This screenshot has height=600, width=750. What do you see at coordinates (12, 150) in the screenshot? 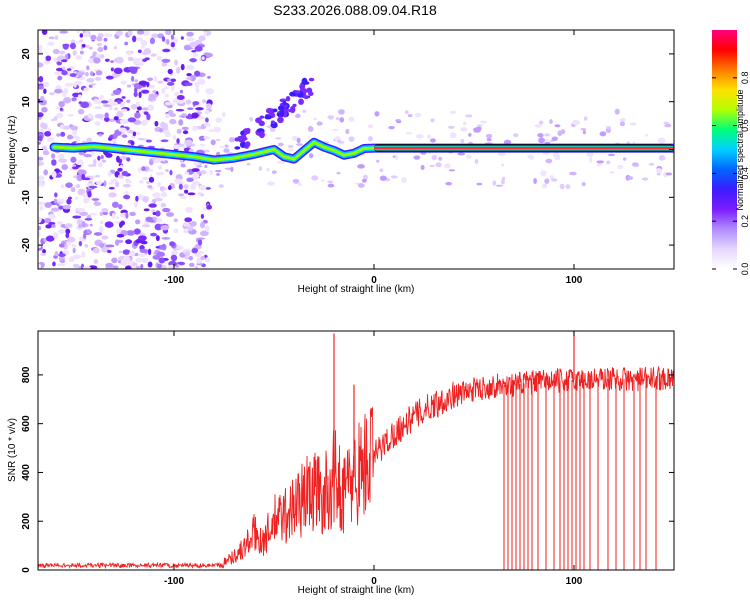
I see `spectrogram-ylabel: Frequency (Hz)` at bounding box center [12, 150].